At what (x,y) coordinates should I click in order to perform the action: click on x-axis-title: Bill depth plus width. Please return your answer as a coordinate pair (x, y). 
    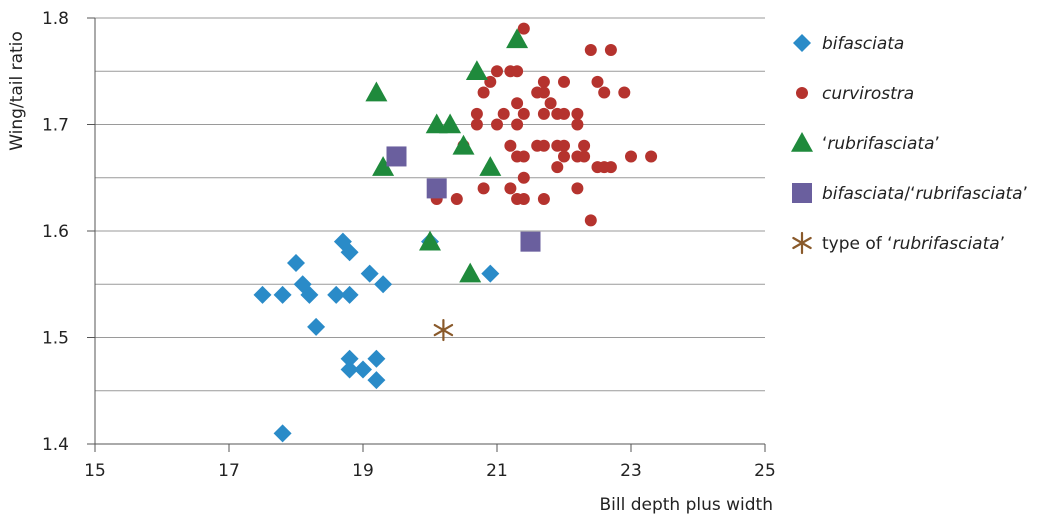
    Looking at the image, I should click on (686, 505).